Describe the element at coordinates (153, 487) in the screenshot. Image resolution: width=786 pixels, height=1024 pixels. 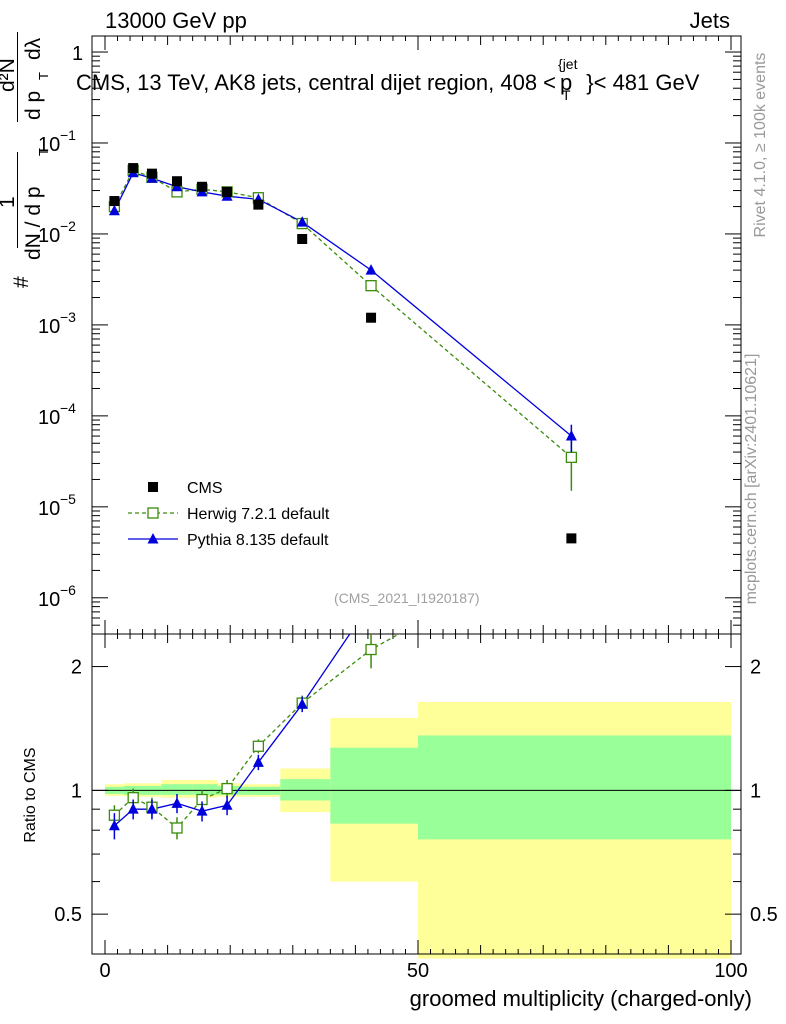
I see `legend-cms-marker` at that location.